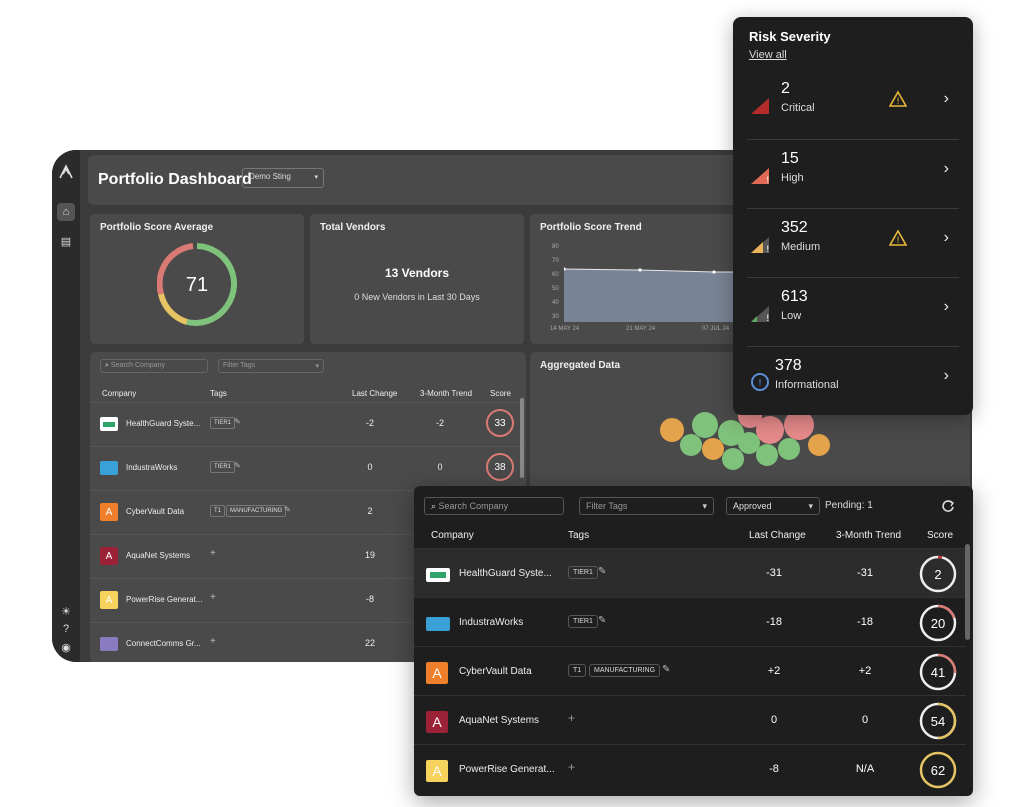  Describe the element at coordinates (716, 329) in the screenshot. I see `x-tick: 07 JUL 24` at that location.